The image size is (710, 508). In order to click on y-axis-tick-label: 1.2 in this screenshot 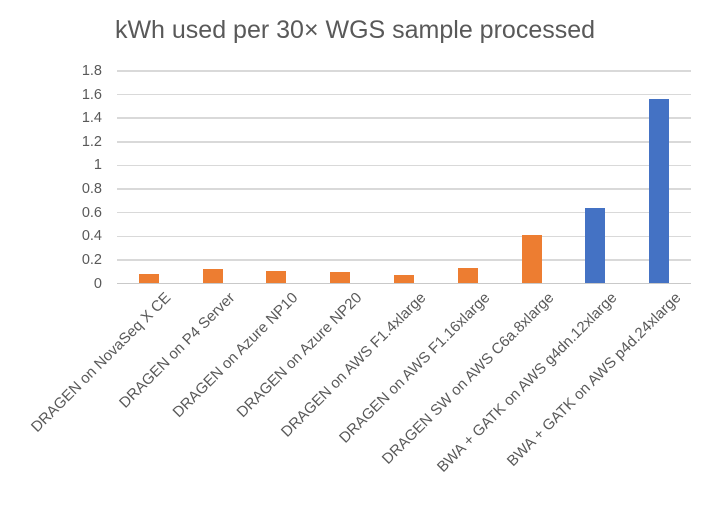, I will do `click(91, 141)`.